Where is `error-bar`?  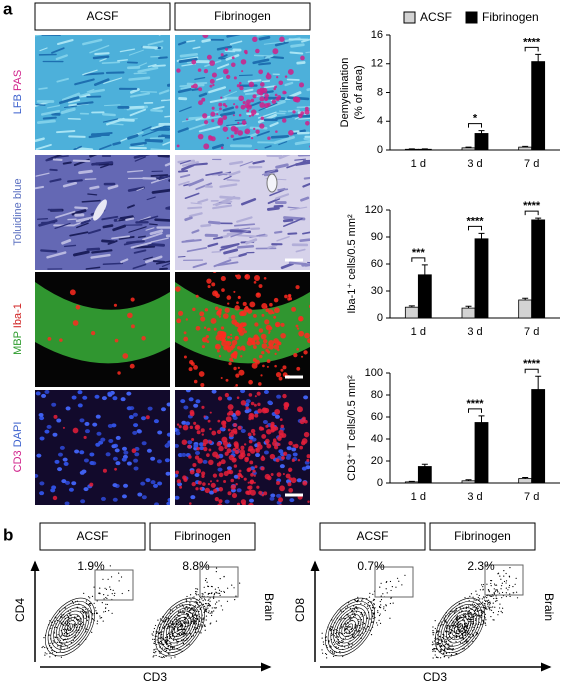 error-bar is located at coordinates (525, 298).